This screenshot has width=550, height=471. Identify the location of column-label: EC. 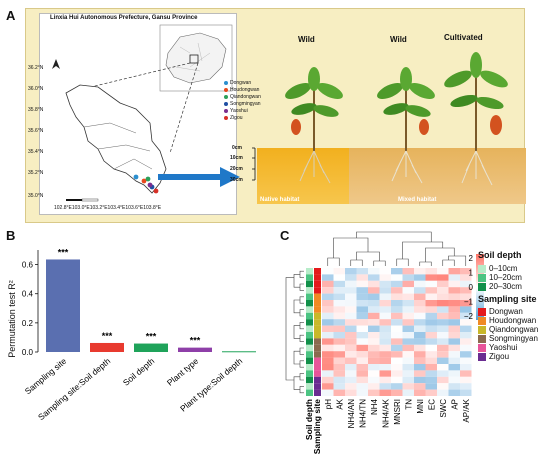
(431, 404).